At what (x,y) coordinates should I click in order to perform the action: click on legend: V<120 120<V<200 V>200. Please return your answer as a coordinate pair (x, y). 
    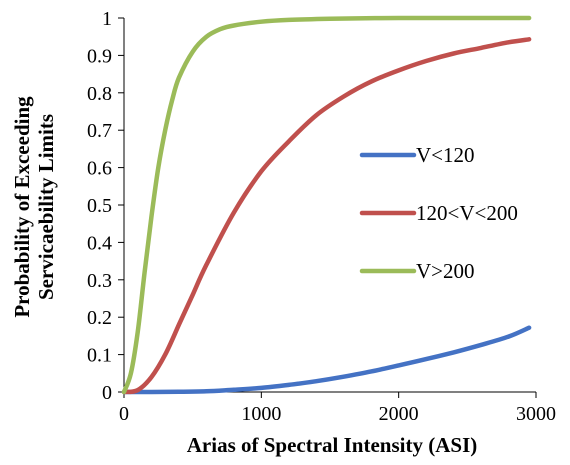
    Looking at the image, I should click on (438, 213).